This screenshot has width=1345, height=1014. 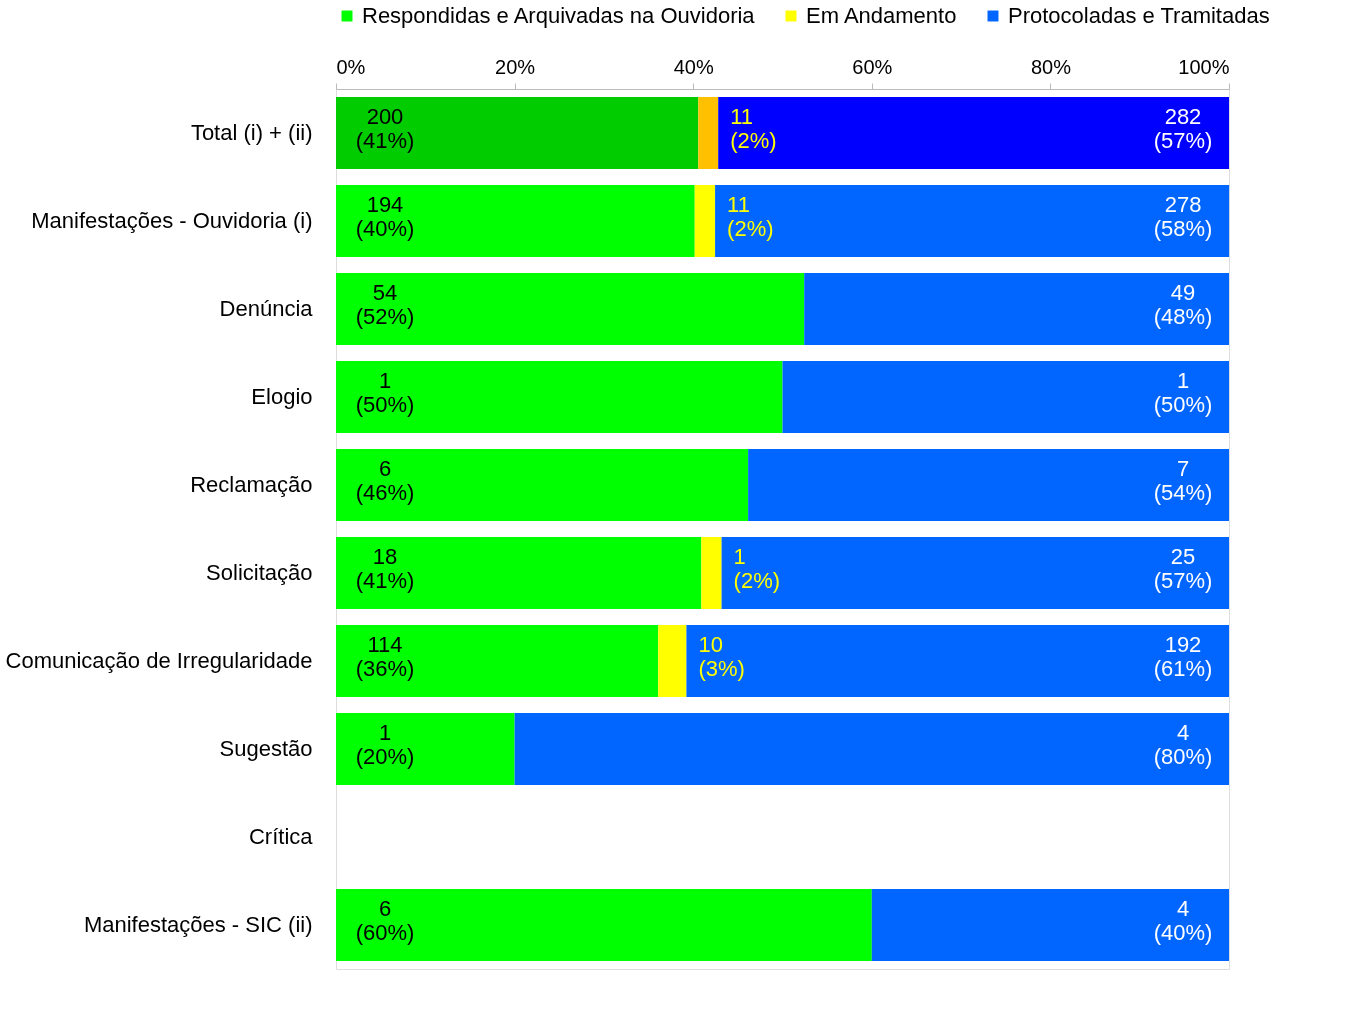 What do you see at coordinates (385, 920) in the screenshot?
I see `data-label: 6 (60%)` at bounding box center [385, 920].